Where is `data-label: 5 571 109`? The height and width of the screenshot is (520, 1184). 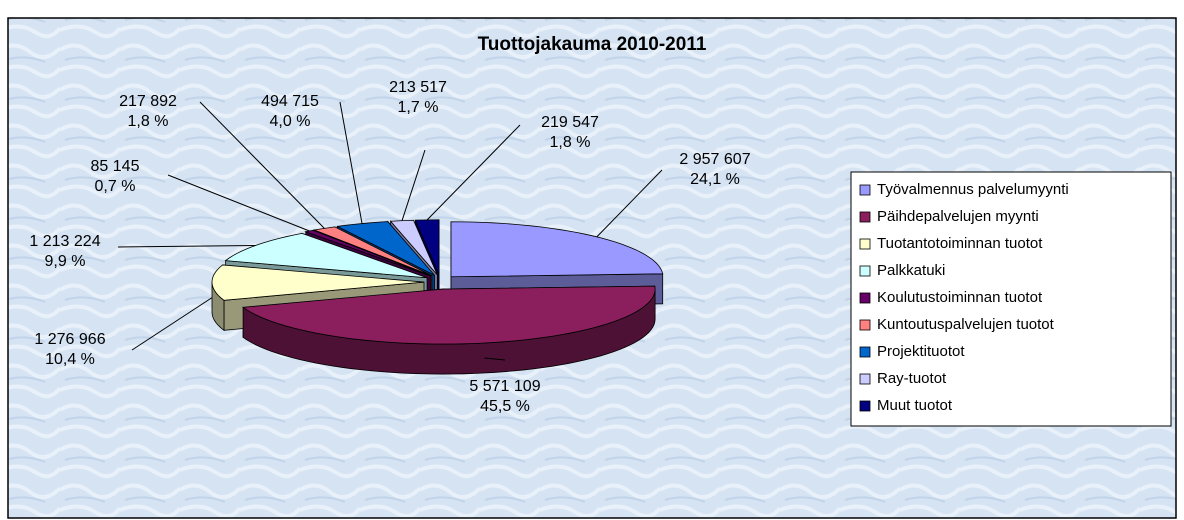 data-label: 5 571 109 is located at coordinates (504, 386).